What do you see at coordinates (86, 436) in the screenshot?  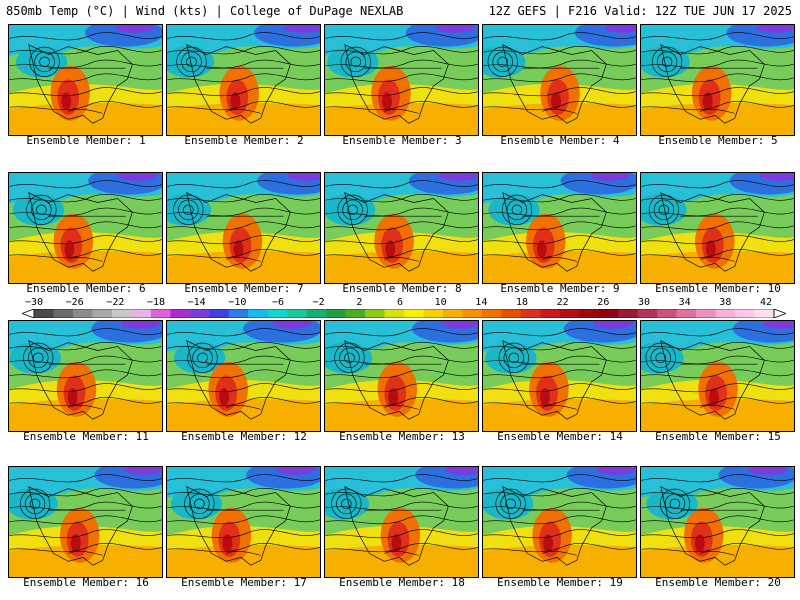 I see `ensemble-member-label-11: Ensemble Member: 11` at bounding box center [86, 436].